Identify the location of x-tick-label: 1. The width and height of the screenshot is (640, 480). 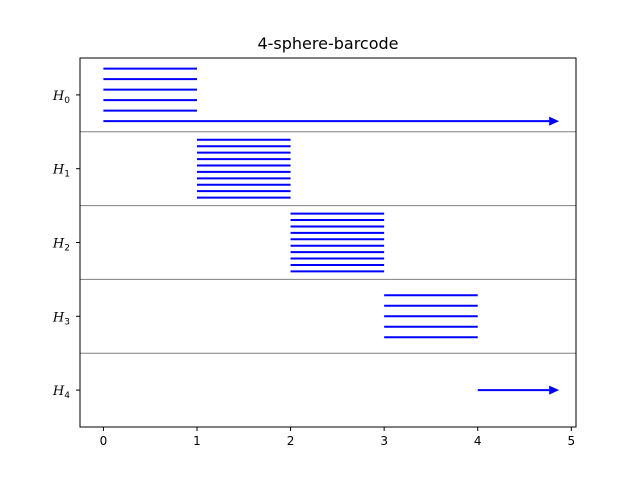
(197, 441).